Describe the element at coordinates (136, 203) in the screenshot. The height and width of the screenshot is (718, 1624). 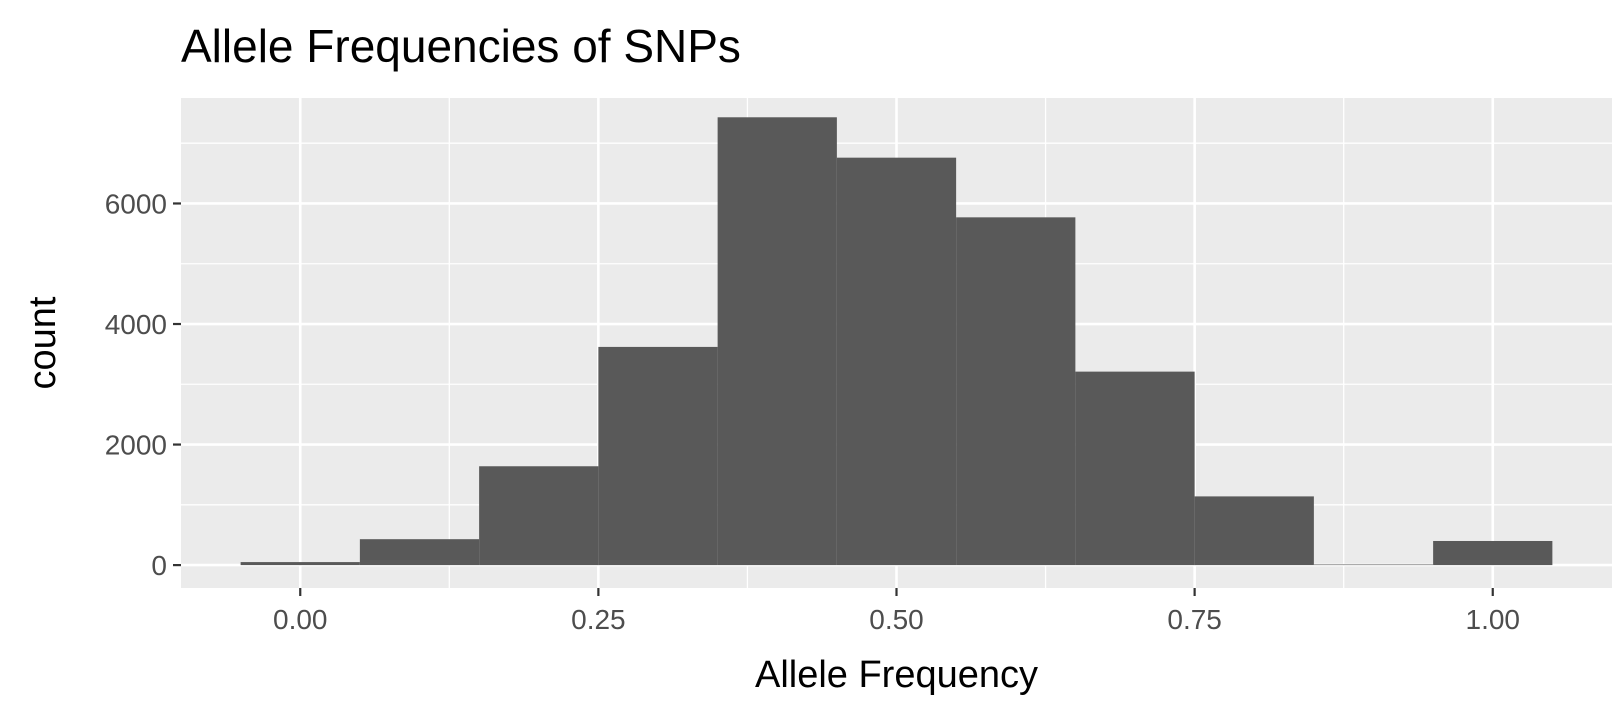
I see `y-tick-label: 6000` at that location.